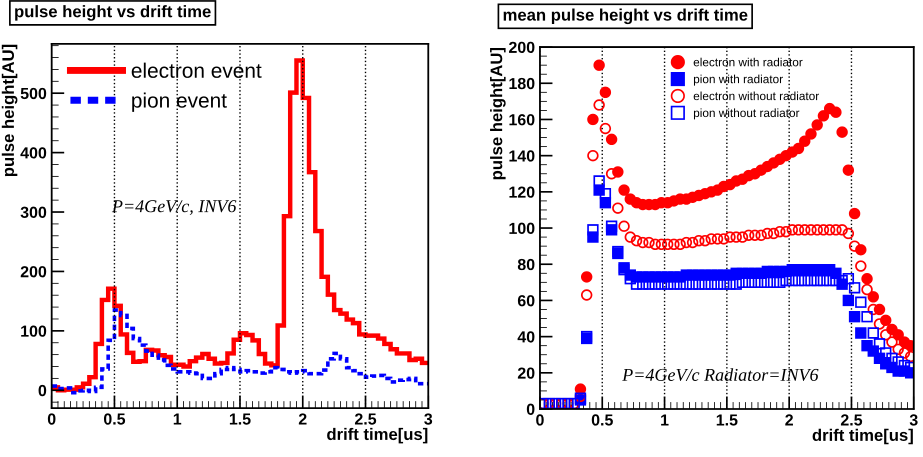 This screenshot has height=457, width=923. What do you see at coordinates (526, 337) in the screenshot?
I see `y-tick-label: 40` at bounding box center [526, 337].